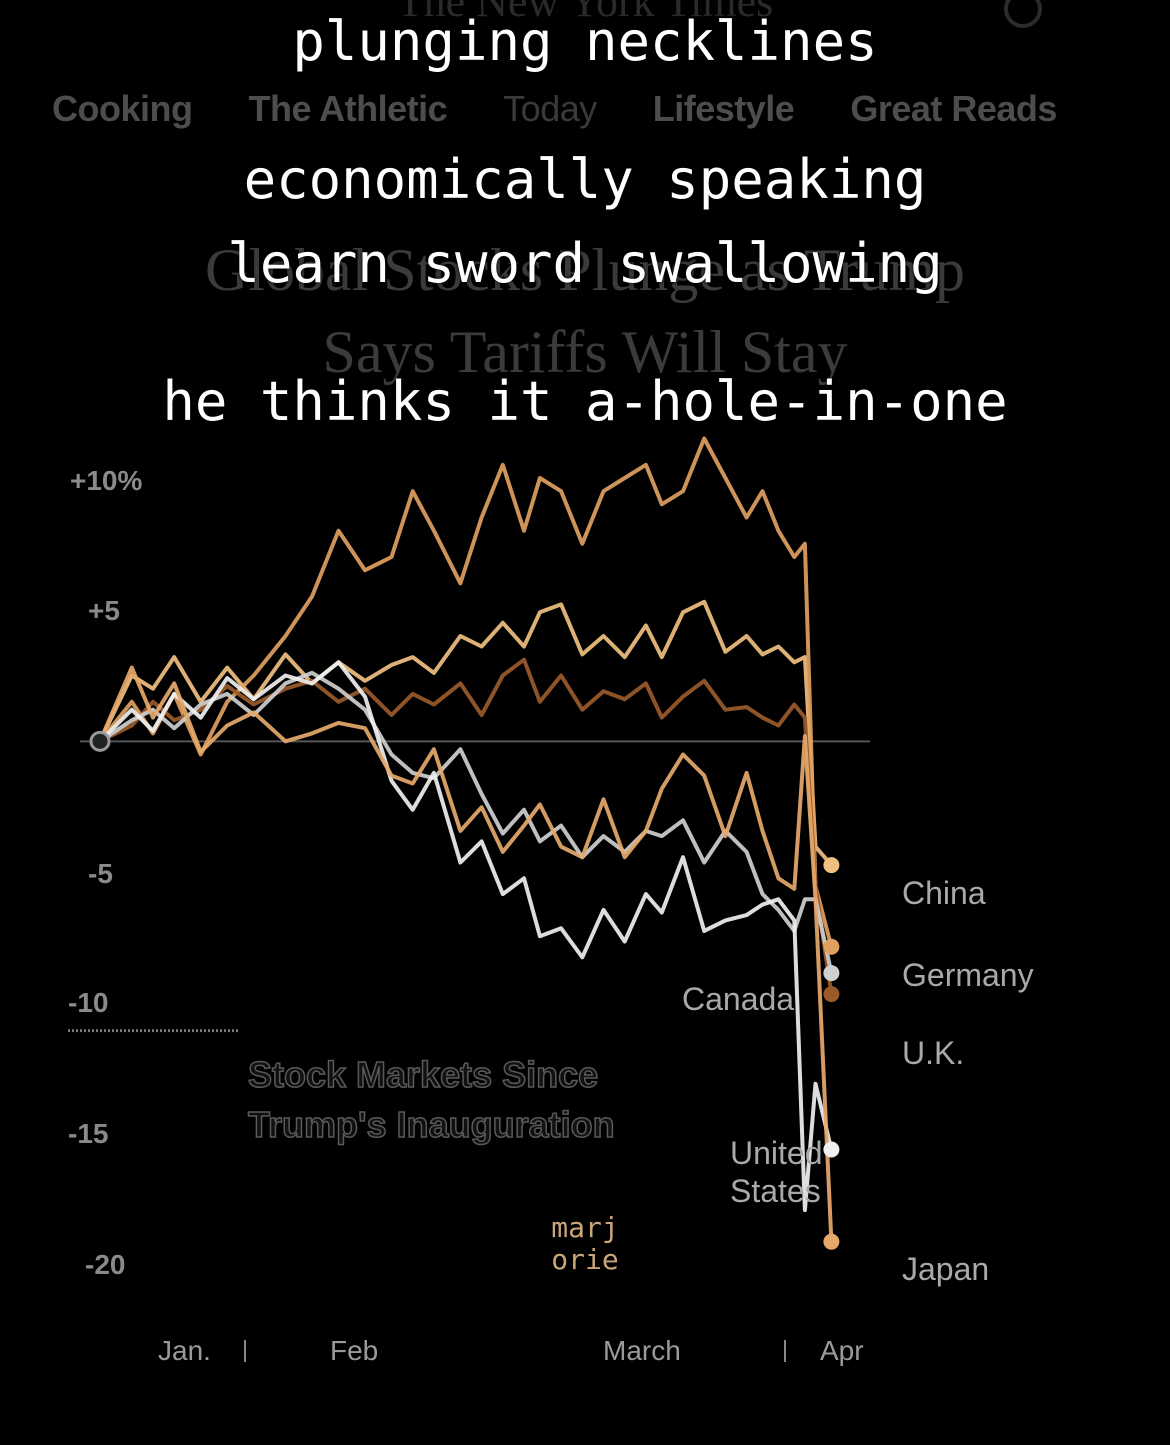 The width and height of the screenshot is (1170, 1445). I want to click on series-label-germany: Germany, so click(968, 975).